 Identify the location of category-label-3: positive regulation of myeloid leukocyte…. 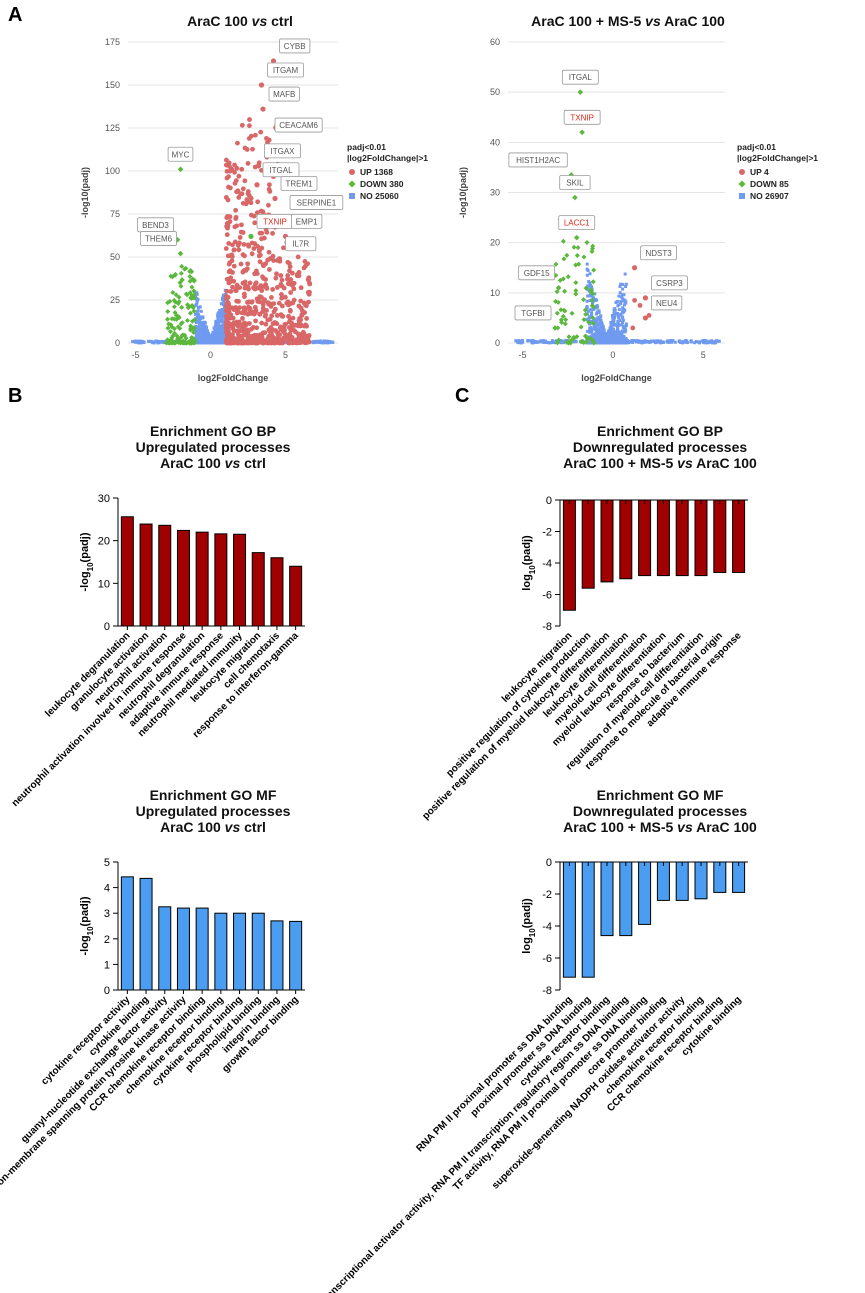
(516, 726).